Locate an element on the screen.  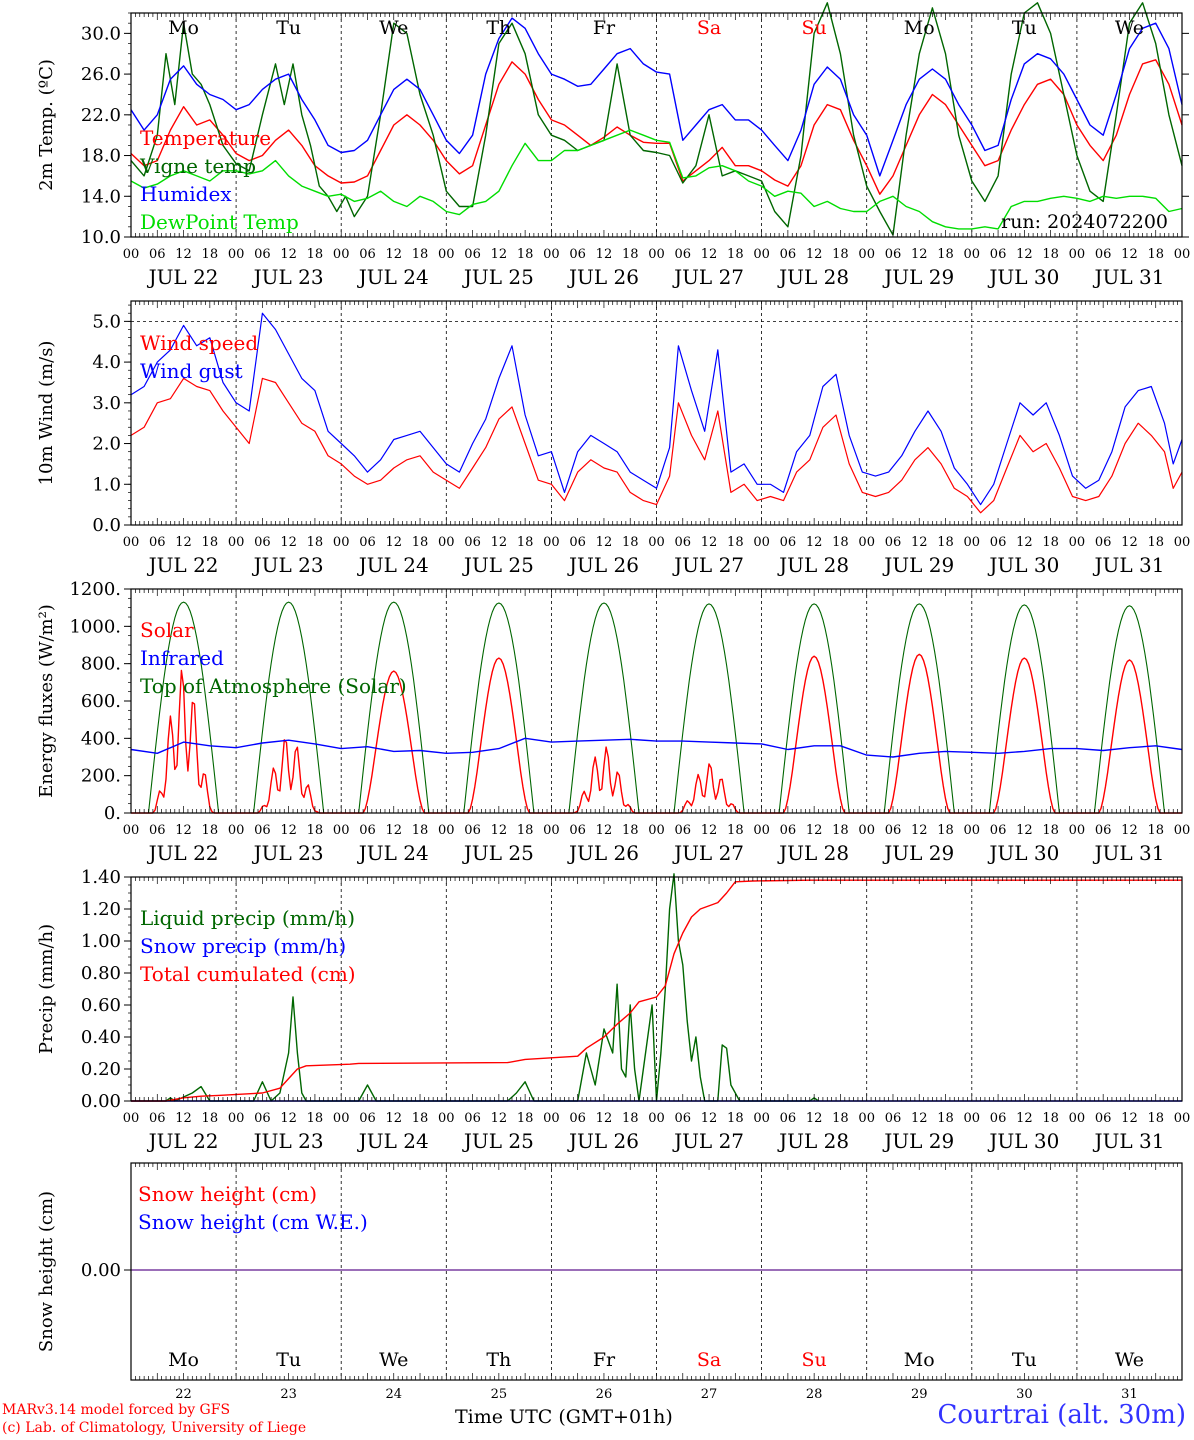
date-label: JUL 23 is located at coordinates (288, 853).